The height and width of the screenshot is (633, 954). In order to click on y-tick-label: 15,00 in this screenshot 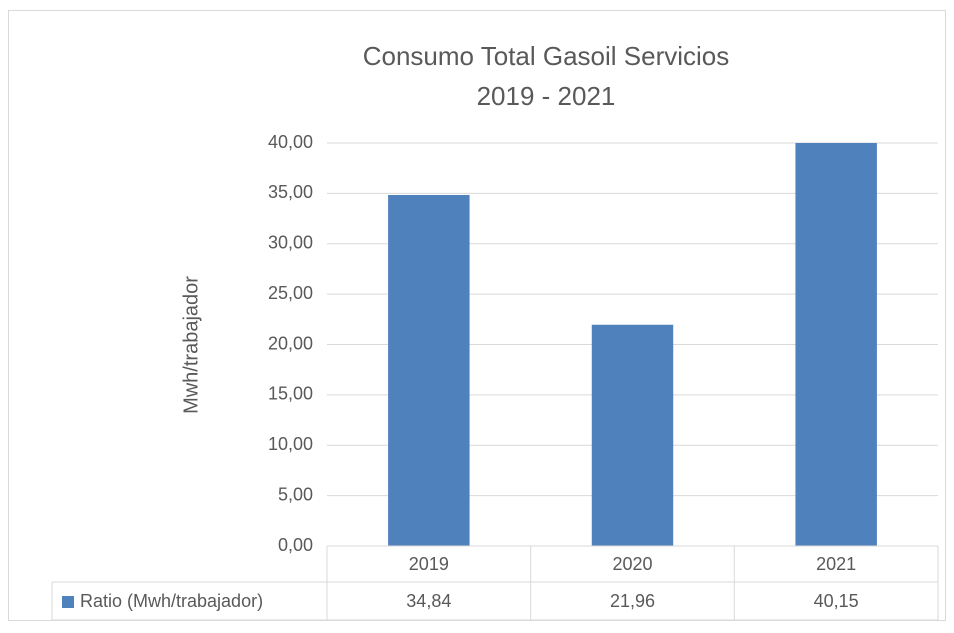, I will do `click(290, 394)`.